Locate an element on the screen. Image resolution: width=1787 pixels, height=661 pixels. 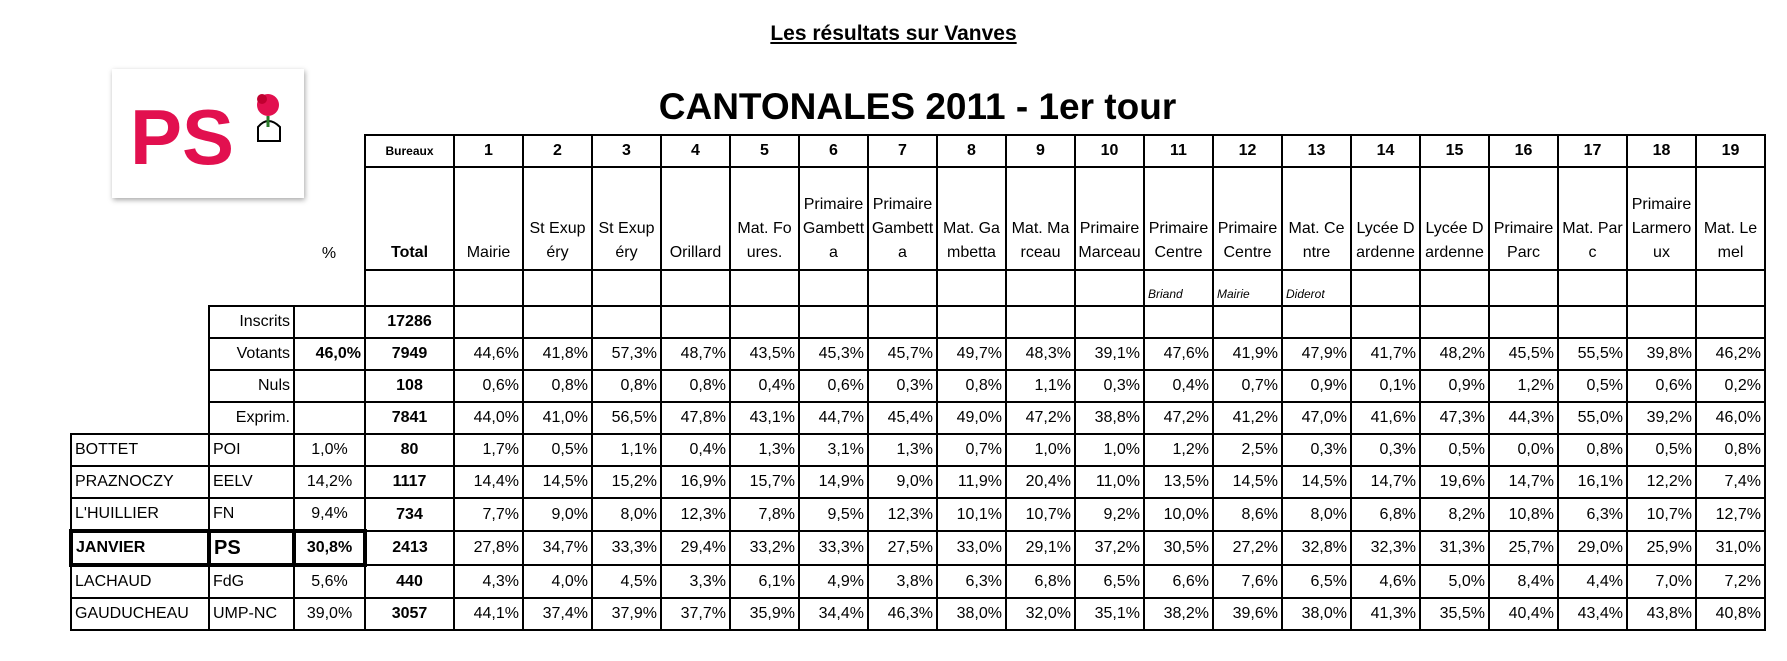
percent: 30,8% is located at coordinates (329, 548).